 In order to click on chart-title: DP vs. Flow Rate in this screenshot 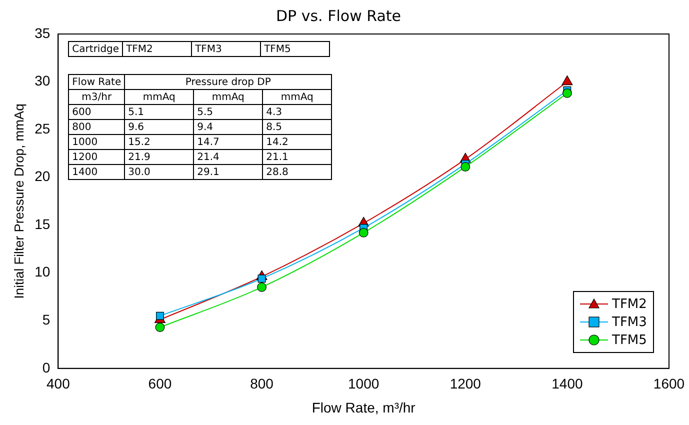, I will do `click(338, 15)`.